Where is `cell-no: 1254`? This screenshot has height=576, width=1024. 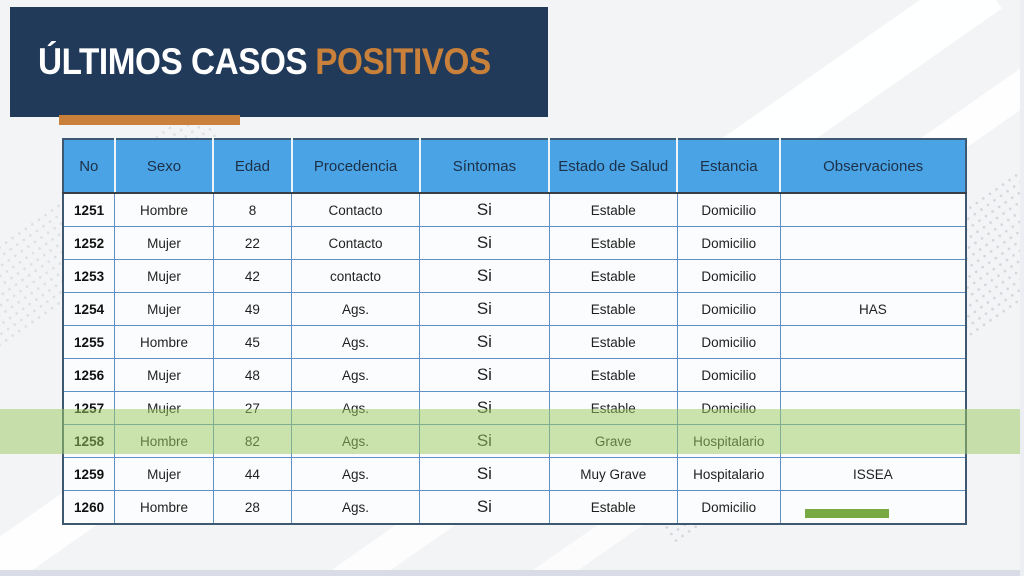 cell-no: 1254 is located at coordinates (89, 309).